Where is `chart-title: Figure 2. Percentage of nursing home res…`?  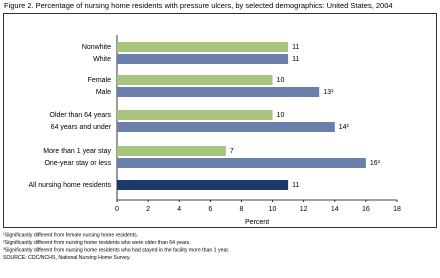
chart-title: Figure 2. Percentage of nursing home res… is located at coordinates (198, 5).